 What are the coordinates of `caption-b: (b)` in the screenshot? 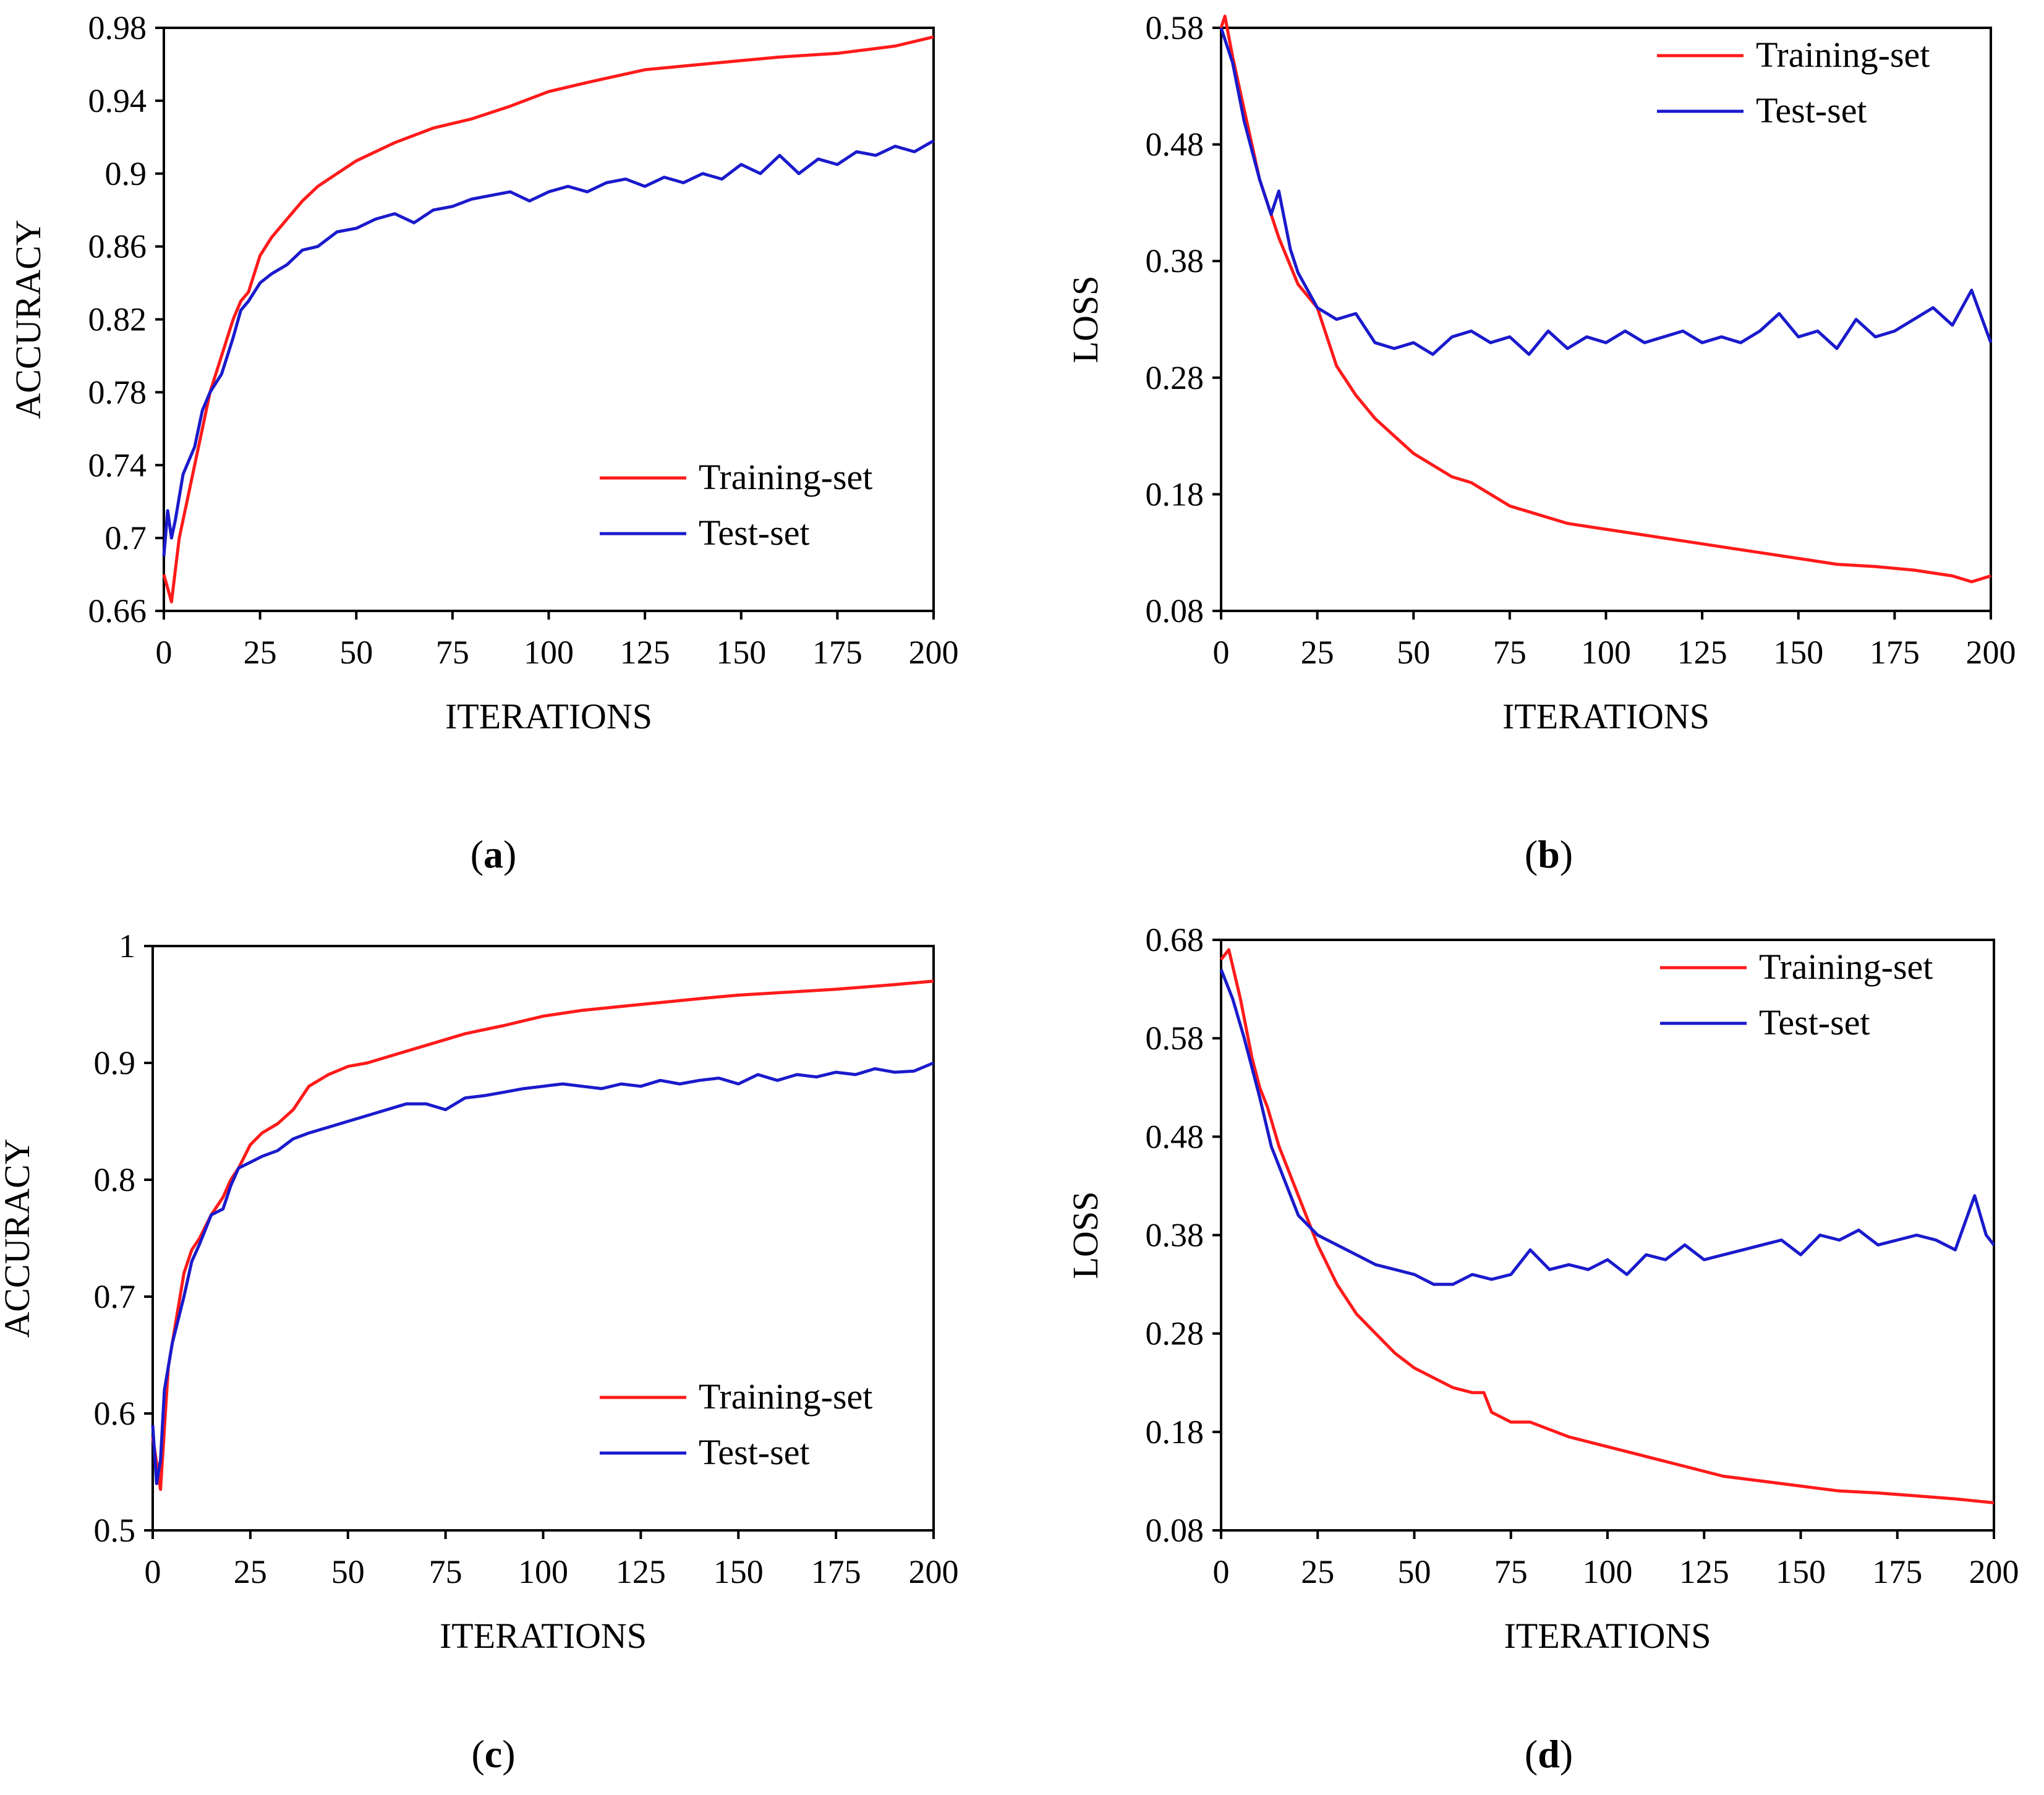 It's located at (1548, 854).